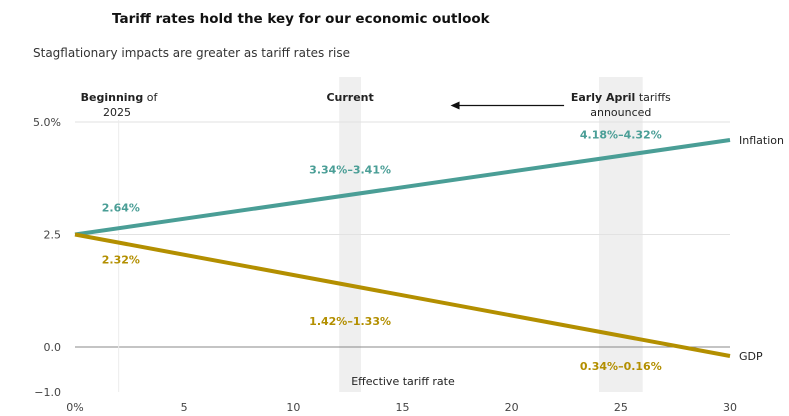 The height and width of the screenshot is (416, 789). I want to click on data-label: 2.32%, so click(121, 259).